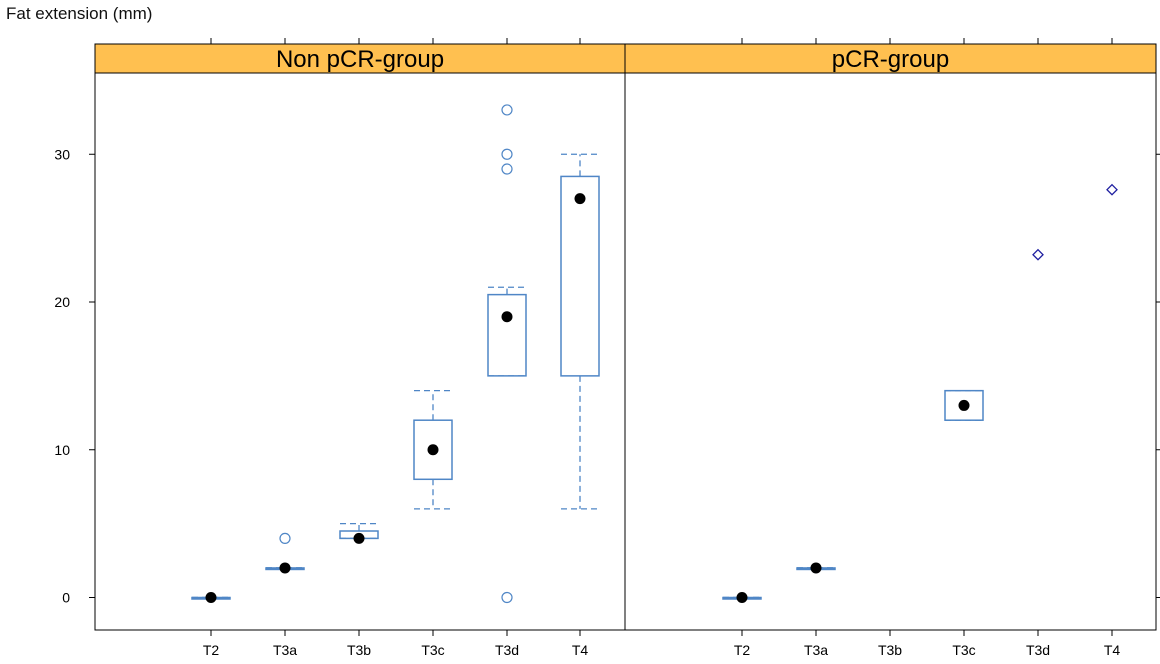 This screenshot has height=664, width=1160. Describe the element at coordinates (79, 13) in the screenshot. I see `y-axis-title: Fat extension (mm)` at that location.